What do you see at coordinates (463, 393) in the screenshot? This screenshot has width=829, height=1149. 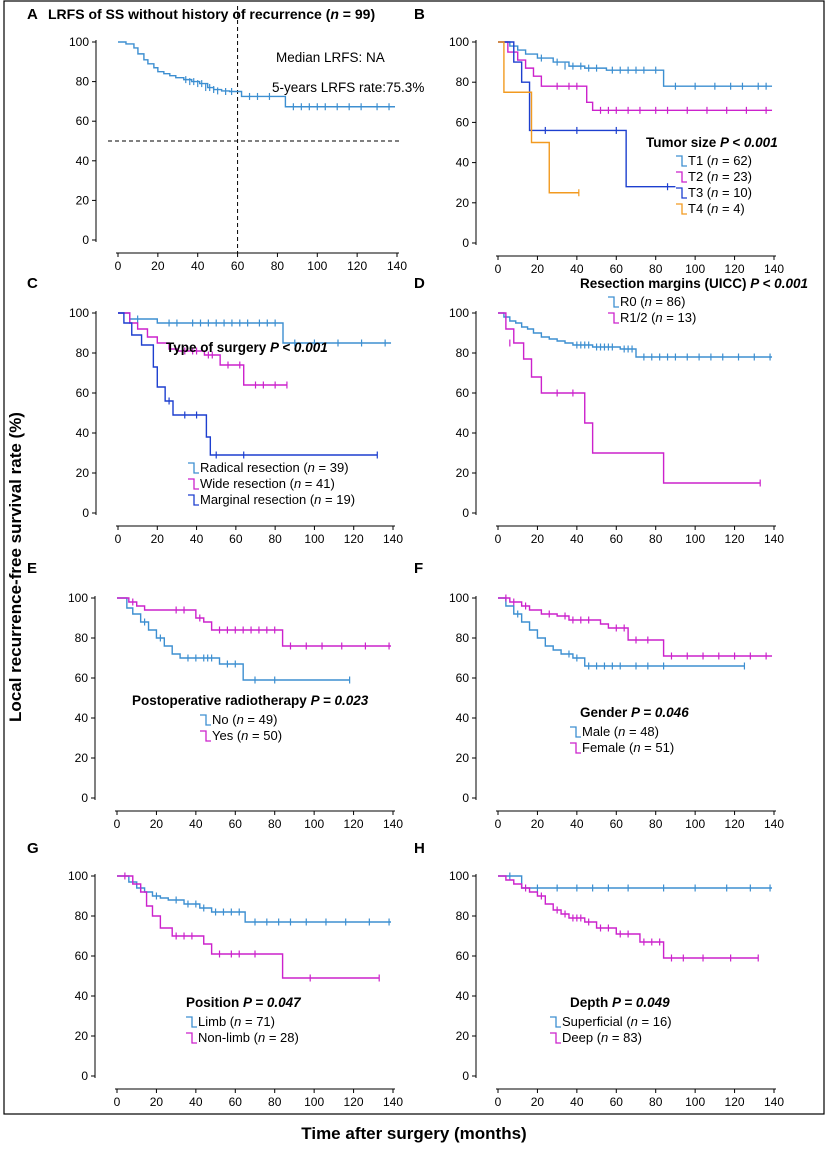 I see `y-tick-label-D: 60` at bounding box center [463, 393].